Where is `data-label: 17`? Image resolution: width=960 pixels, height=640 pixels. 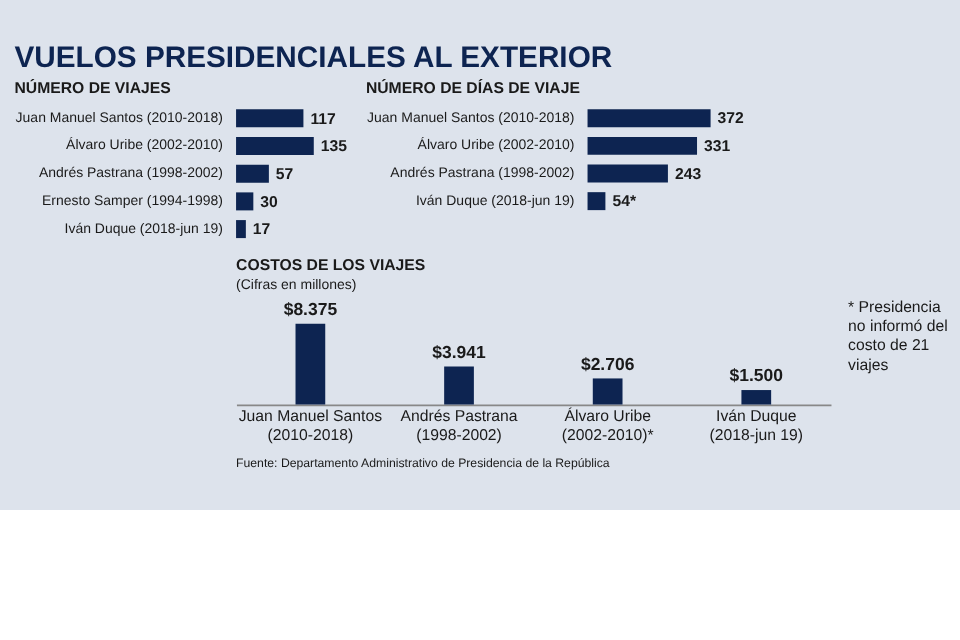 data-label: 17 is located at coordinates (262, 229).